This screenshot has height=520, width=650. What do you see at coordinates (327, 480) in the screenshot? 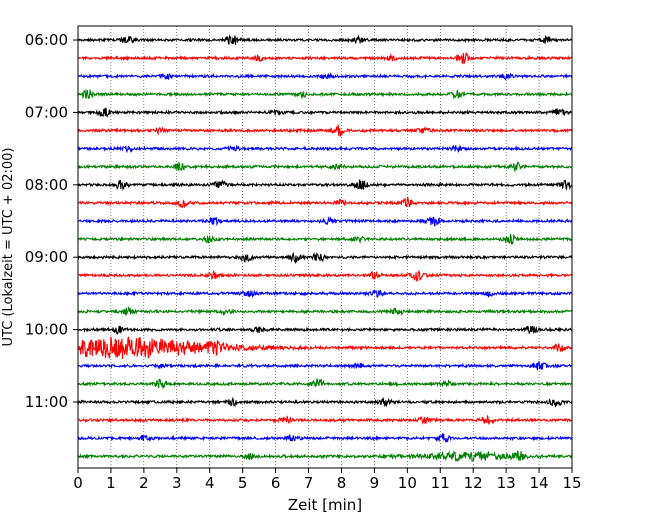
I see `x-axis-ticks: 0 1 2 3 4 5 6 7 8 9 10 11 12 13 14 15` at bounding box center [327, 480].